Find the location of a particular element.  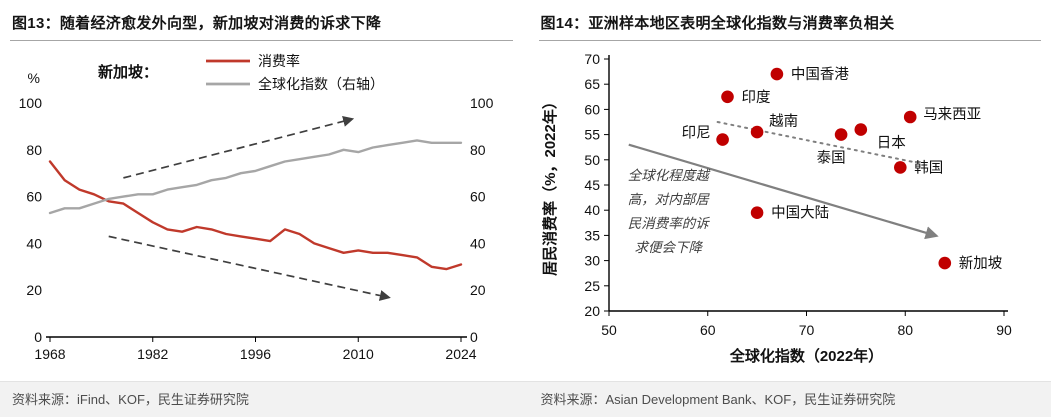

y-tick-label-left: 0 is located at coordinates (38, 337).